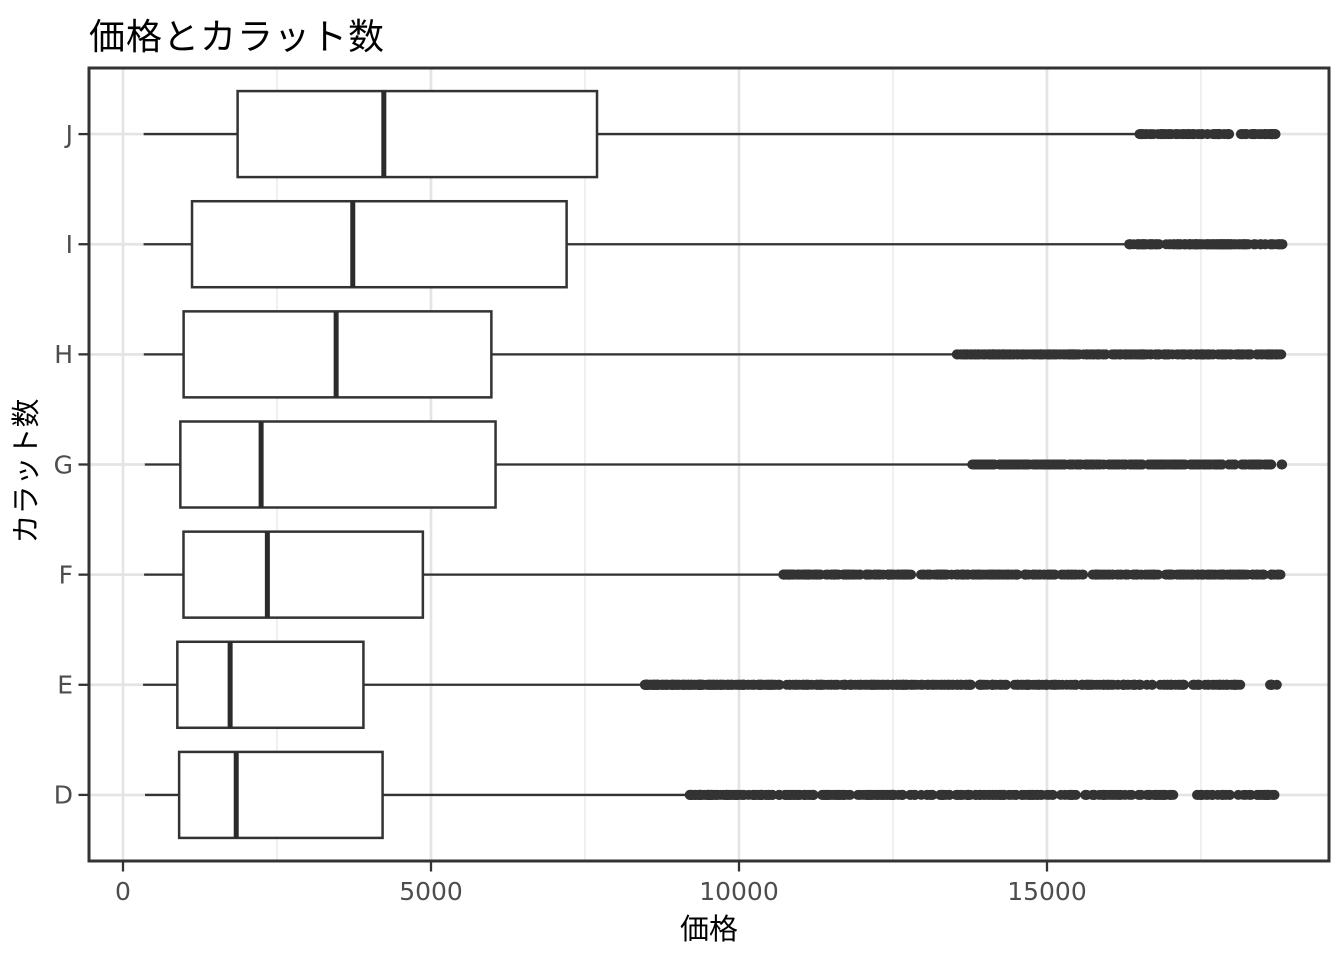  What do you see at coordinates (68, 134) in the screenshot?
I see `y-tick-label-J: J` at bounding box center [68, 134].